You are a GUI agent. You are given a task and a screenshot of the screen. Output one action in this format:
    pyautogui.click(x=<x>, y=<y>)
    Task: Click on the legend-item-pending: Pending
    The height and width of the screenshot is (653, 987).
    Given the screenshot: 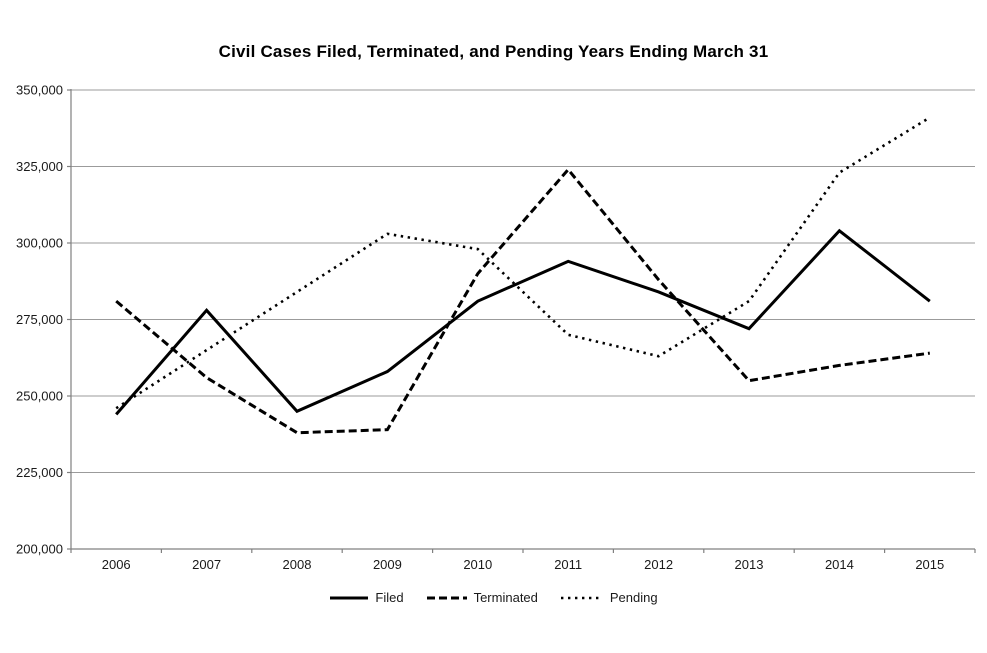 What is the action you would take?
    pyautogui.click(x=609, y=597)
    